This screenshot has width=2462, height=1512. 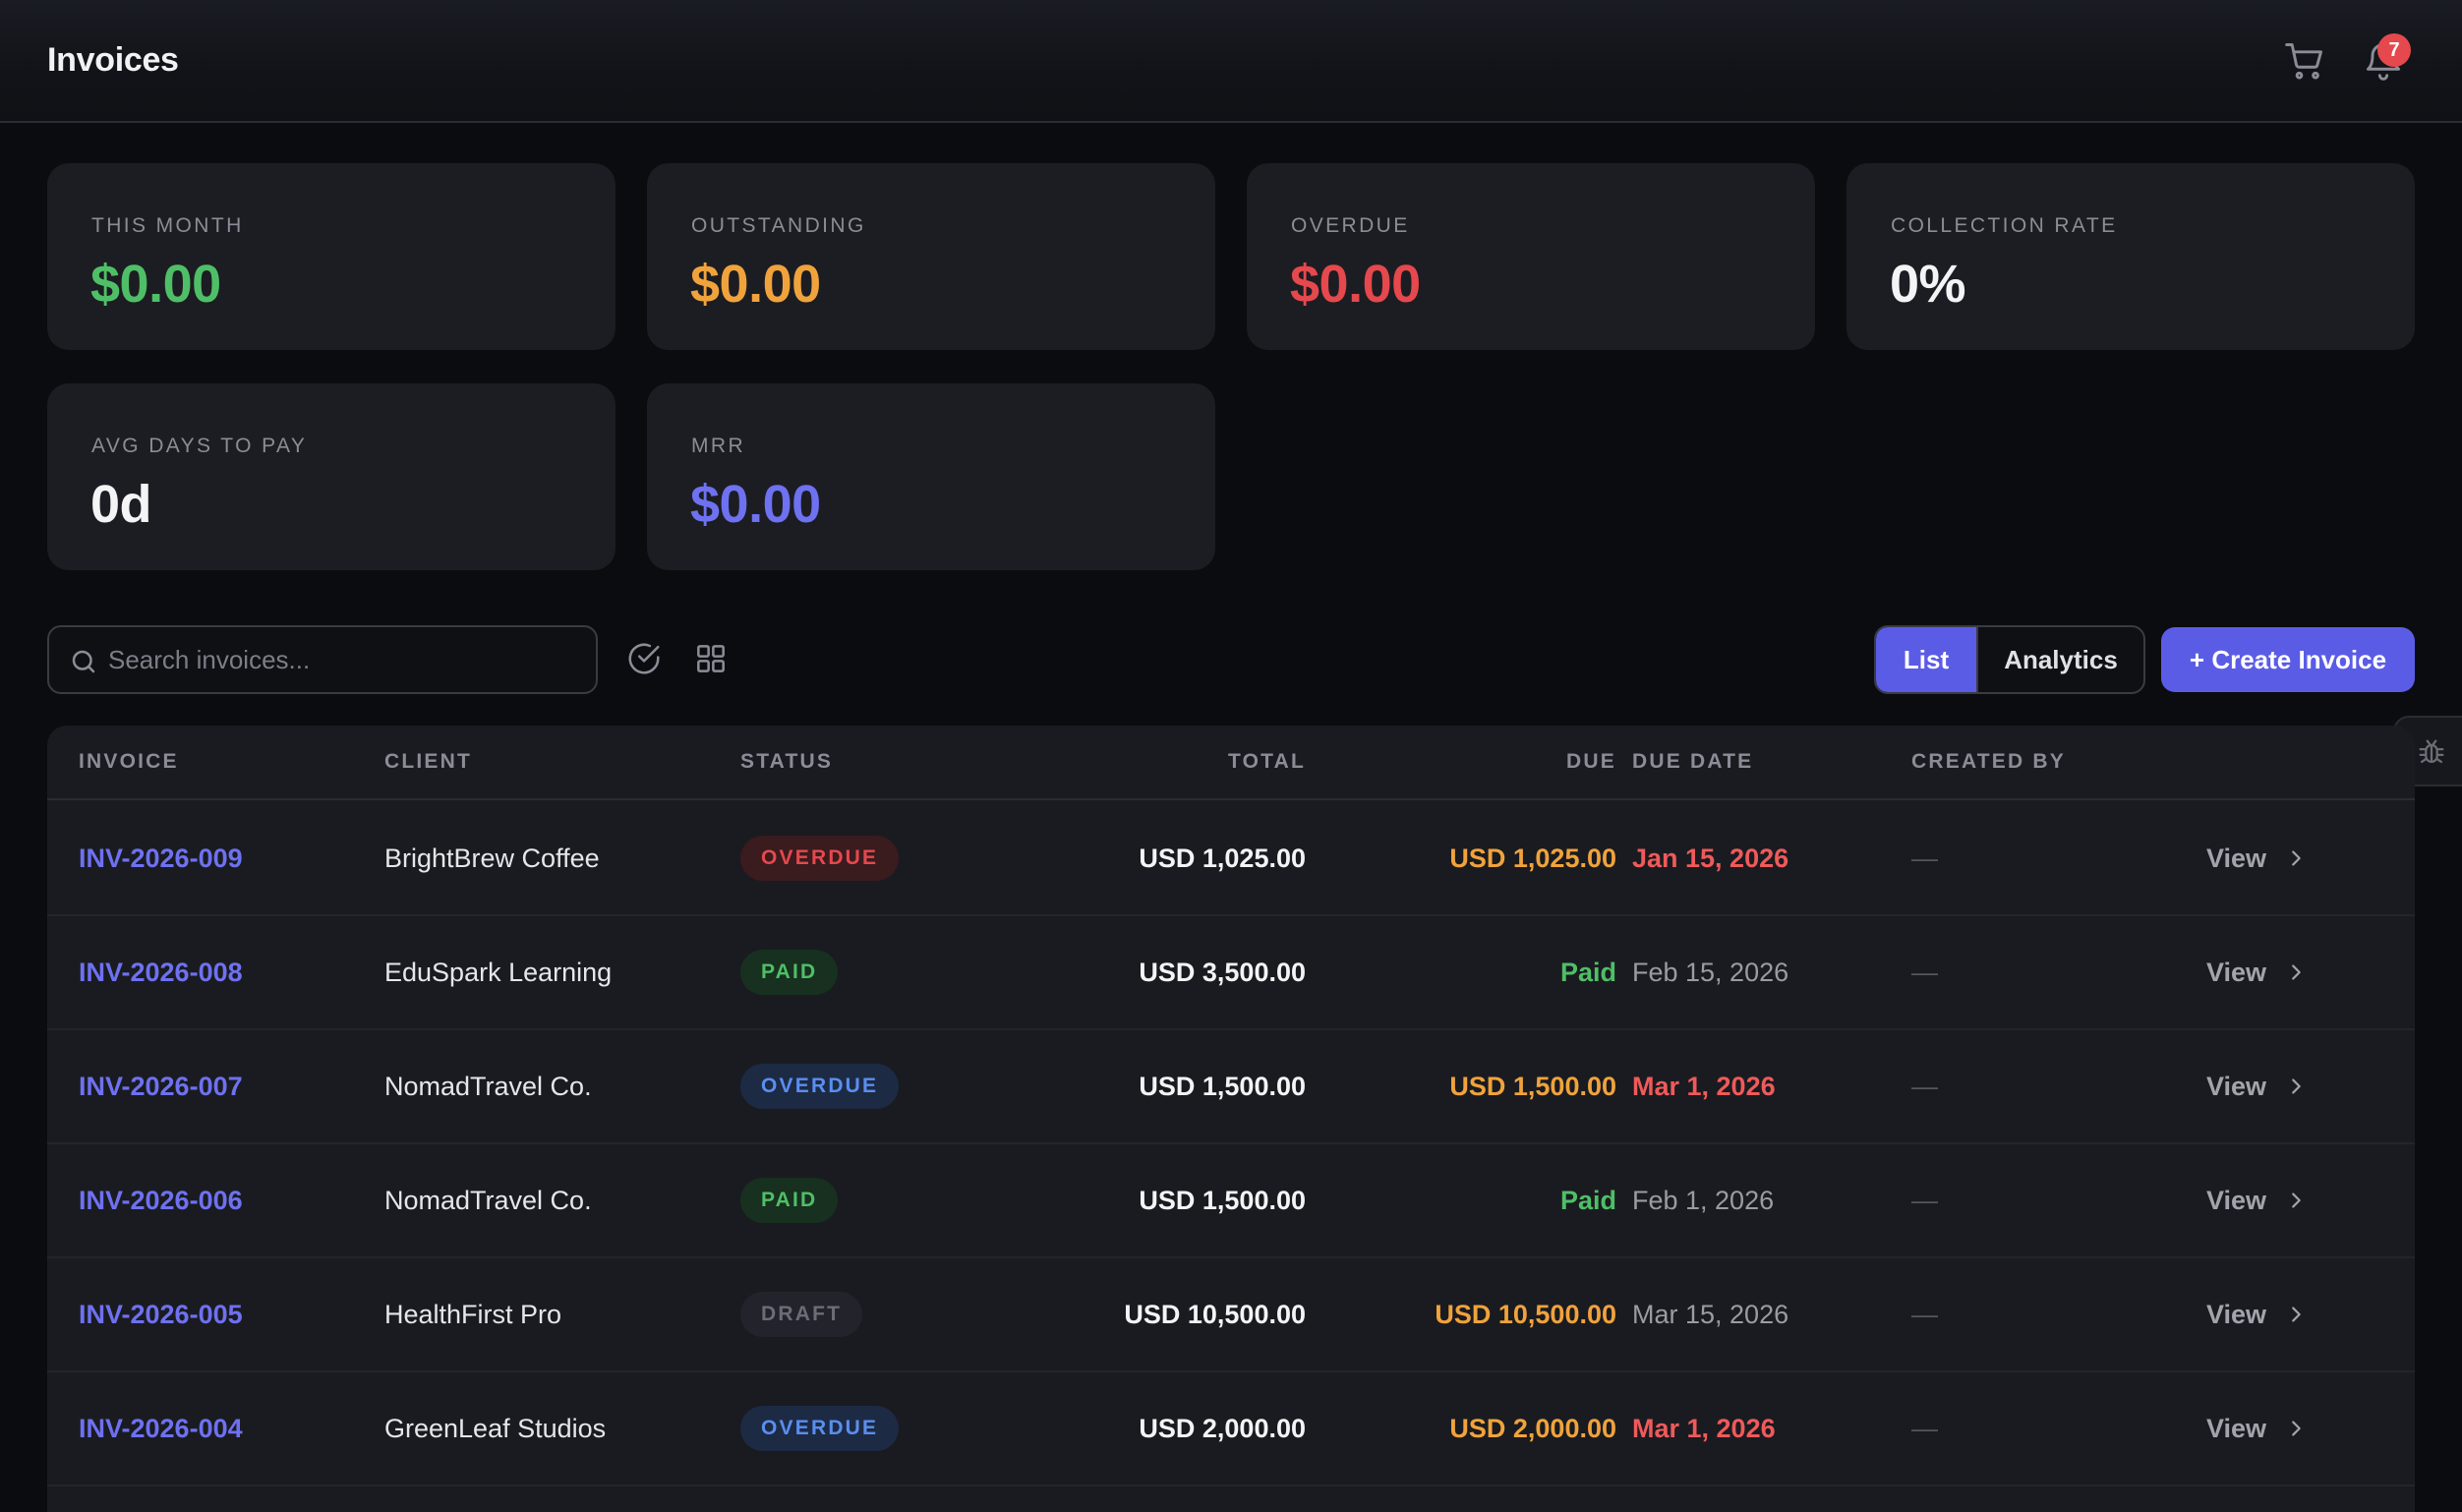 I want to click on stat-card-avg-days: AVG DAYS TO PAY 0d, so click(x=331, y=476).